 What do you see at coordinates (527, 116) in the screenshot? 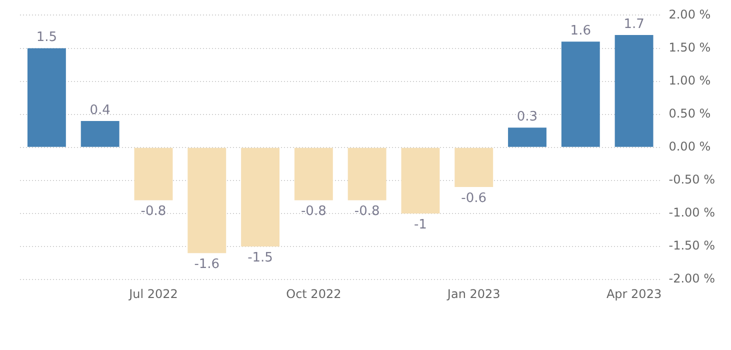
I see `data-label: 0.3` at bounding box center [527, 116].